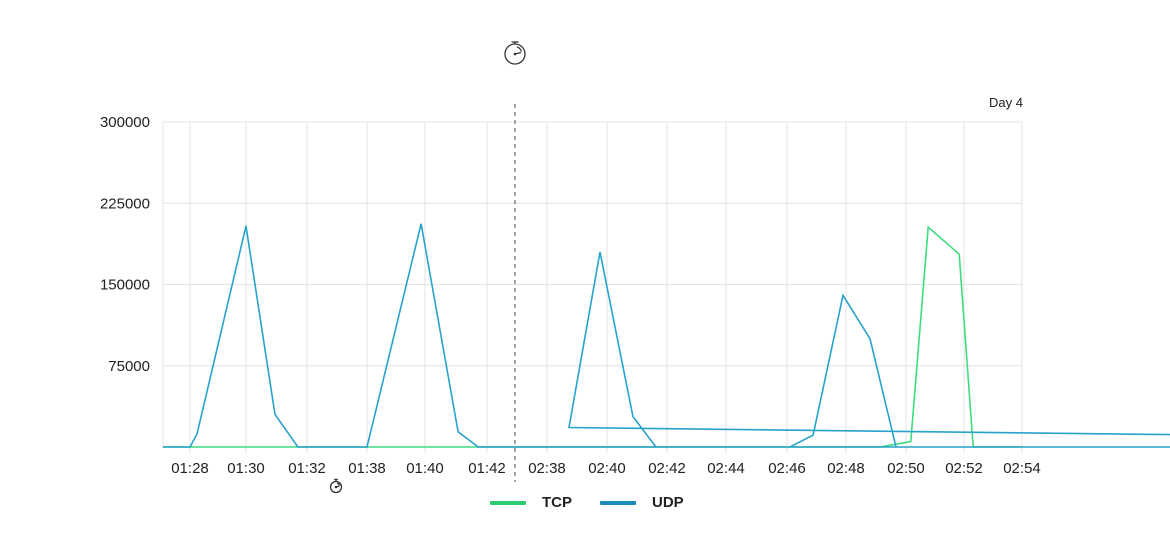 The width and height of the screenshot is (1170, 554). Describe the element at coordinates (367, 468) in the screenshot. I see `x-tick-label: 01:38` at that location.